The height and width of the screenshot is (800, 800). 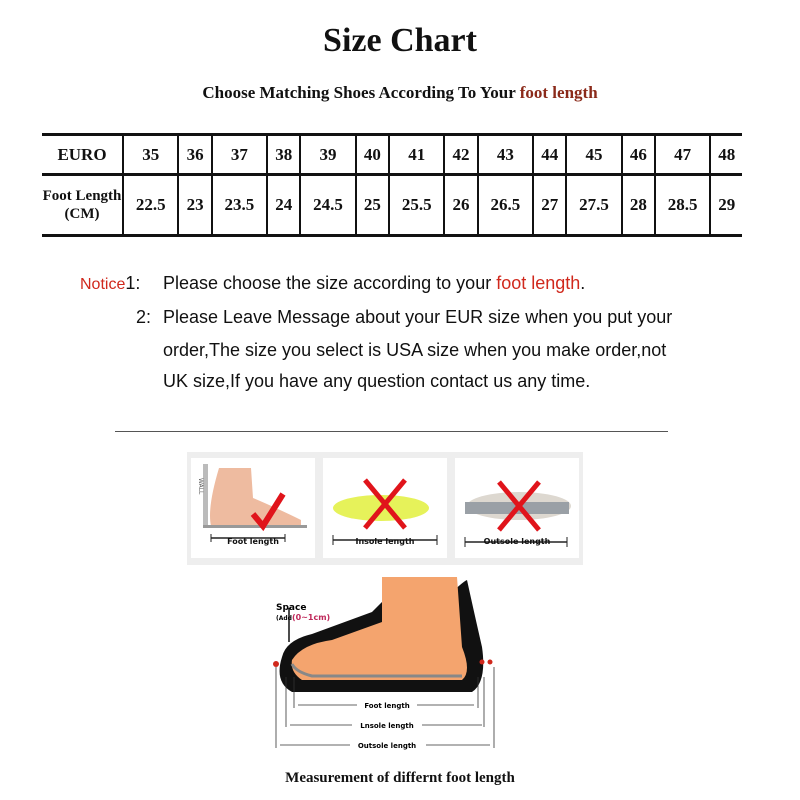 What do you see at coordinates (593, 154) in the screenshot?
I see `euro-size-cell: 45` at bounding box center [593, 154].